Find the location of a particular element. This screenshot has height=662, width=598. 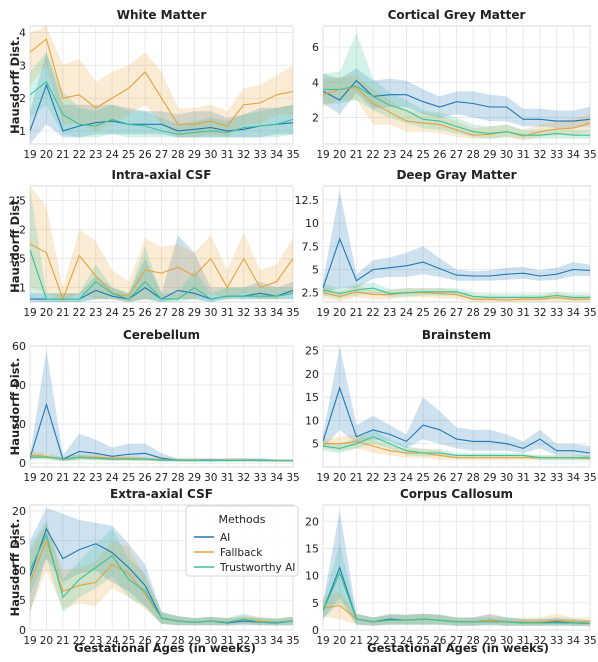

panel-title: Deep Gray Matter is located at coordinates (456, 175).